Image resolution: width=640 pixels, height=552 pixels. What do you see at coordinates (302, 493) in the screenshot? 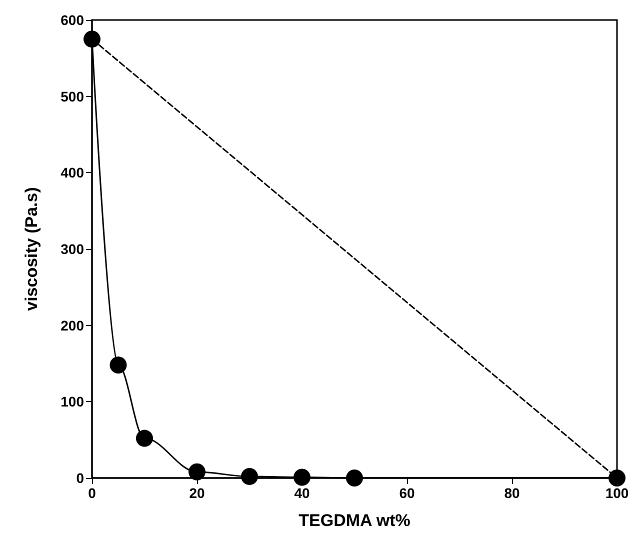
I see `x-tick-label: 40` at bounding box center [302, 493].